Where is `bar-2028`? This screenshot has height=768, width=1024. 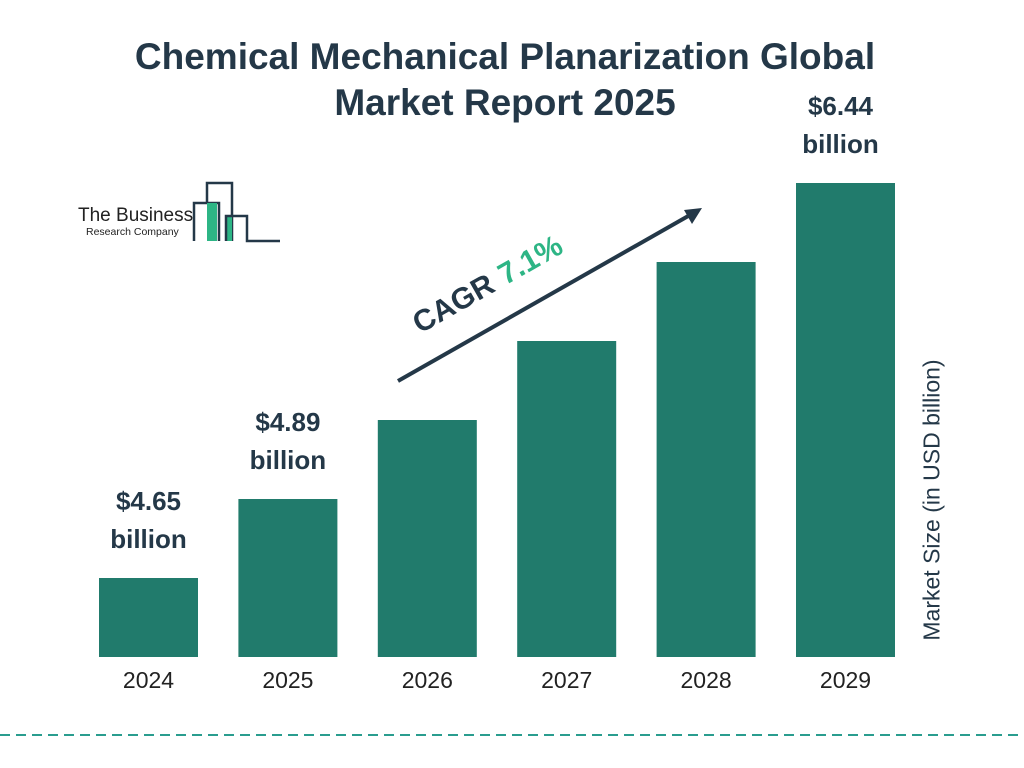
bar-2028 is located at coordinates (706, 459).